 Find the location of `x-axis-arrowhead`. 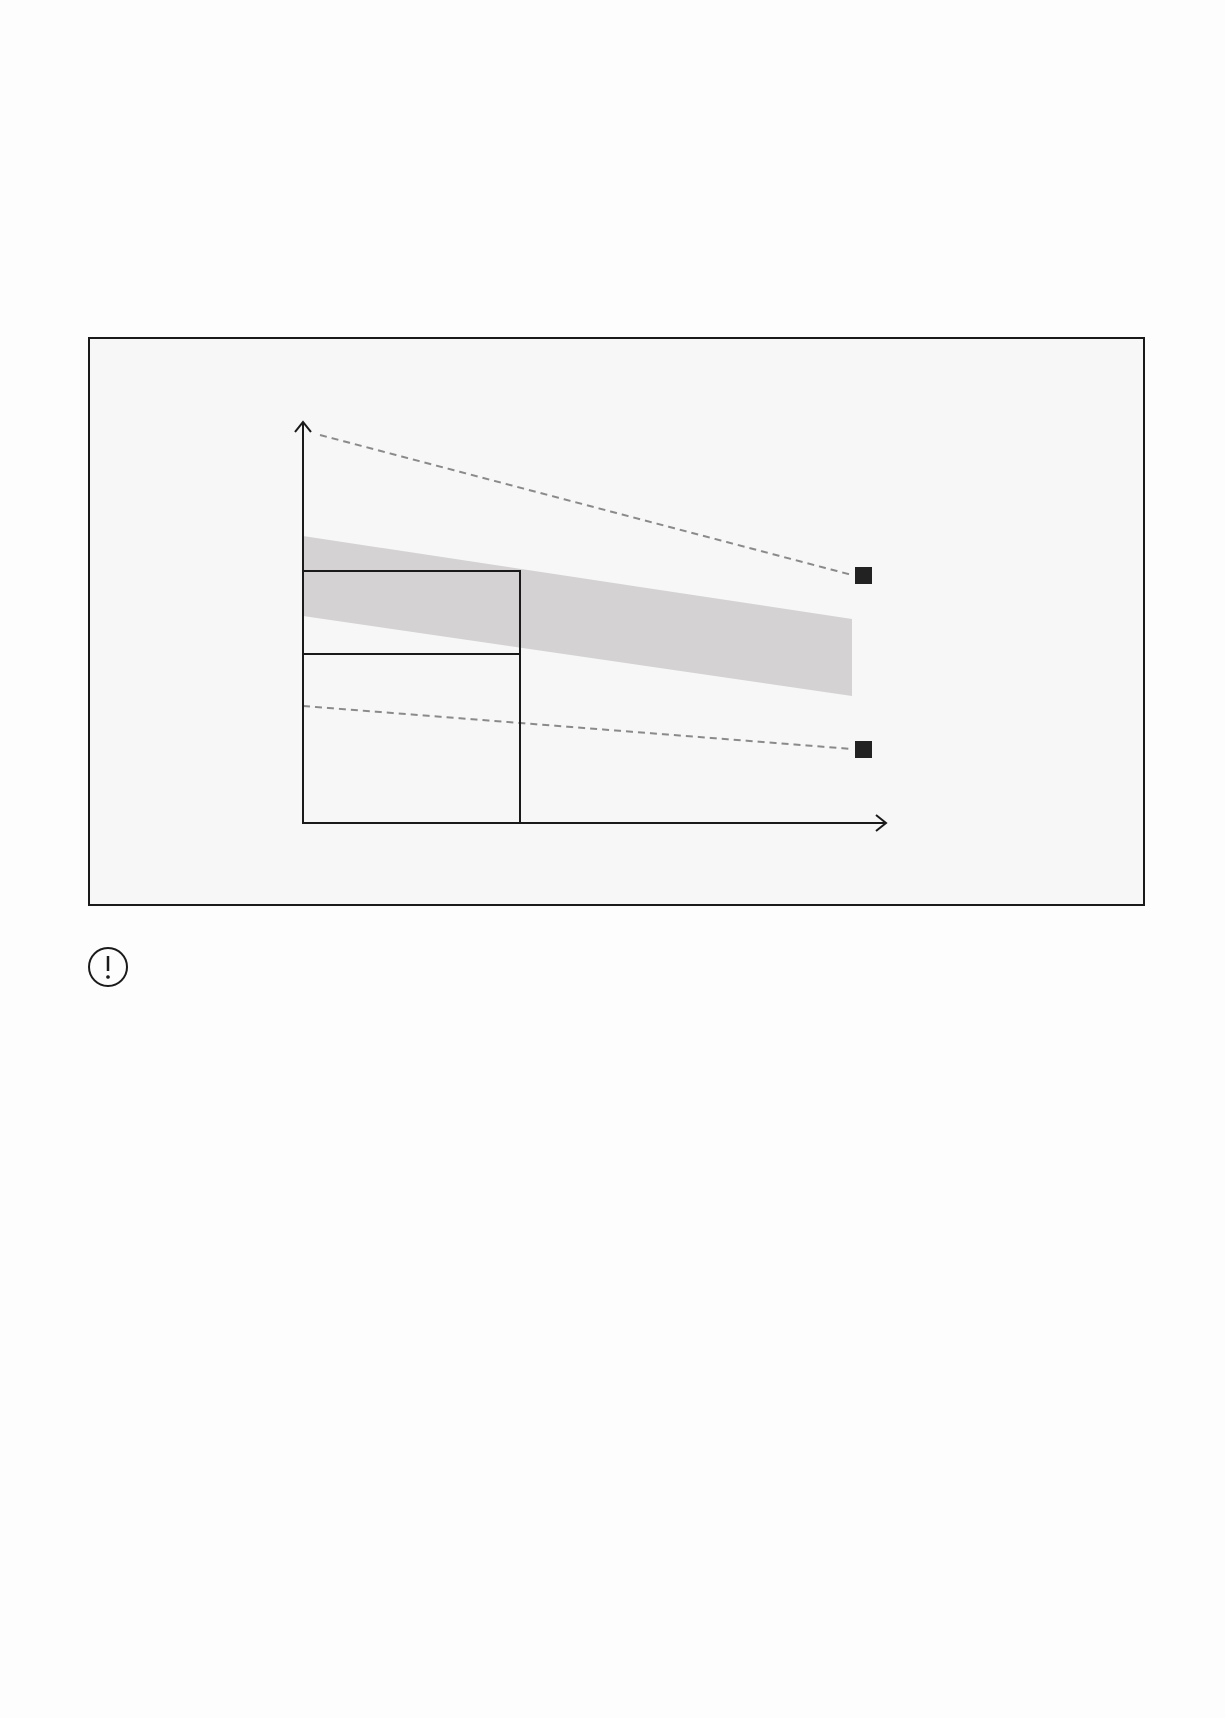

x-axis-arrowhead is located at coordinates (881, 823).